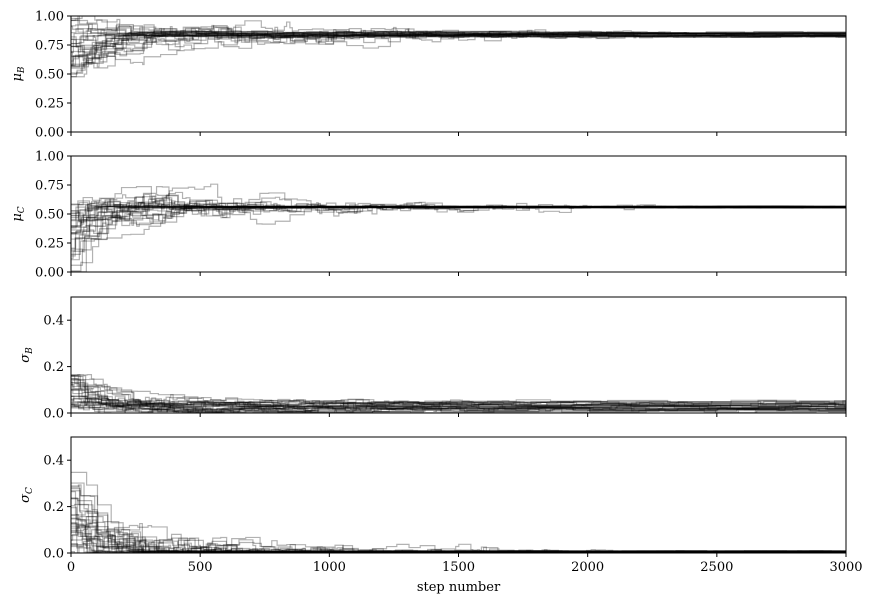 This screenshot has width=873, height=607. What do you see at coordinates (26, 355) in the screenshot?
I see `y-axis-label: σB` at bounding box center [26, 355].